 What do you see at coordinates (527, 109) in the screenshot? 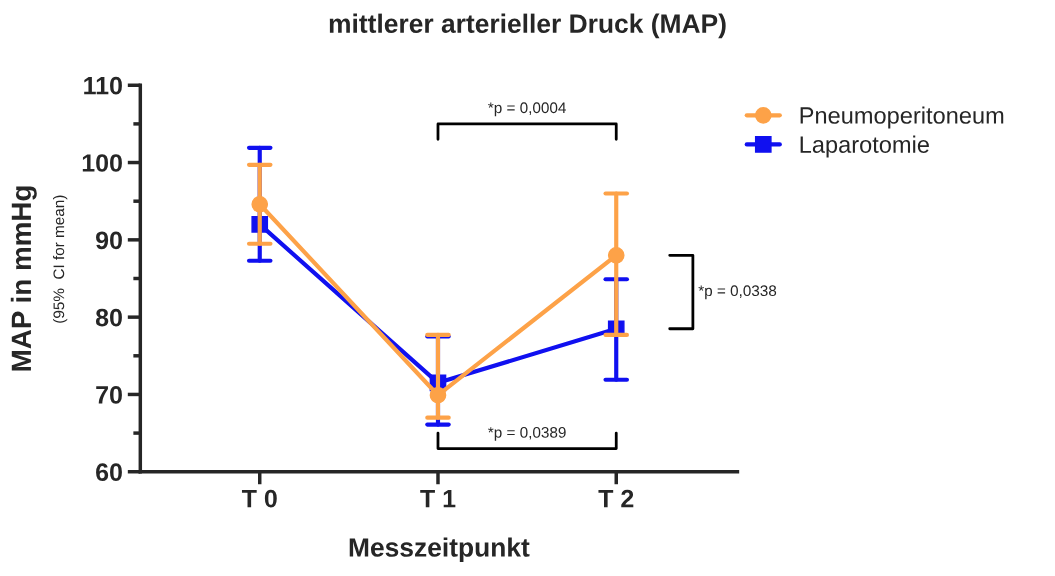
I see `annotation: *p = 0,0004` at bounding box center [527, 109].